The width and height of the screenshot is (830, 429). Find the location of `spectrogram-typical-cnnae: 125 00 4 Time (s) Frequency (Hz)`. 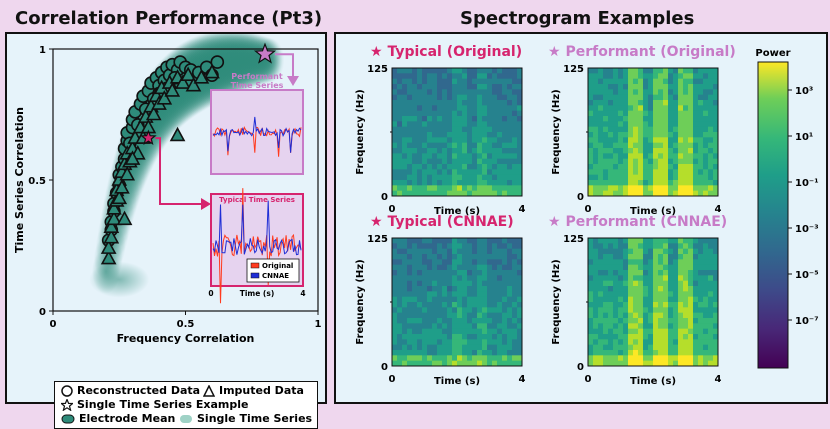

spectrogram-typical-cnnae: 125 00 4 Time (s) Frequency (Hz) is located at coordinates (440, 310).